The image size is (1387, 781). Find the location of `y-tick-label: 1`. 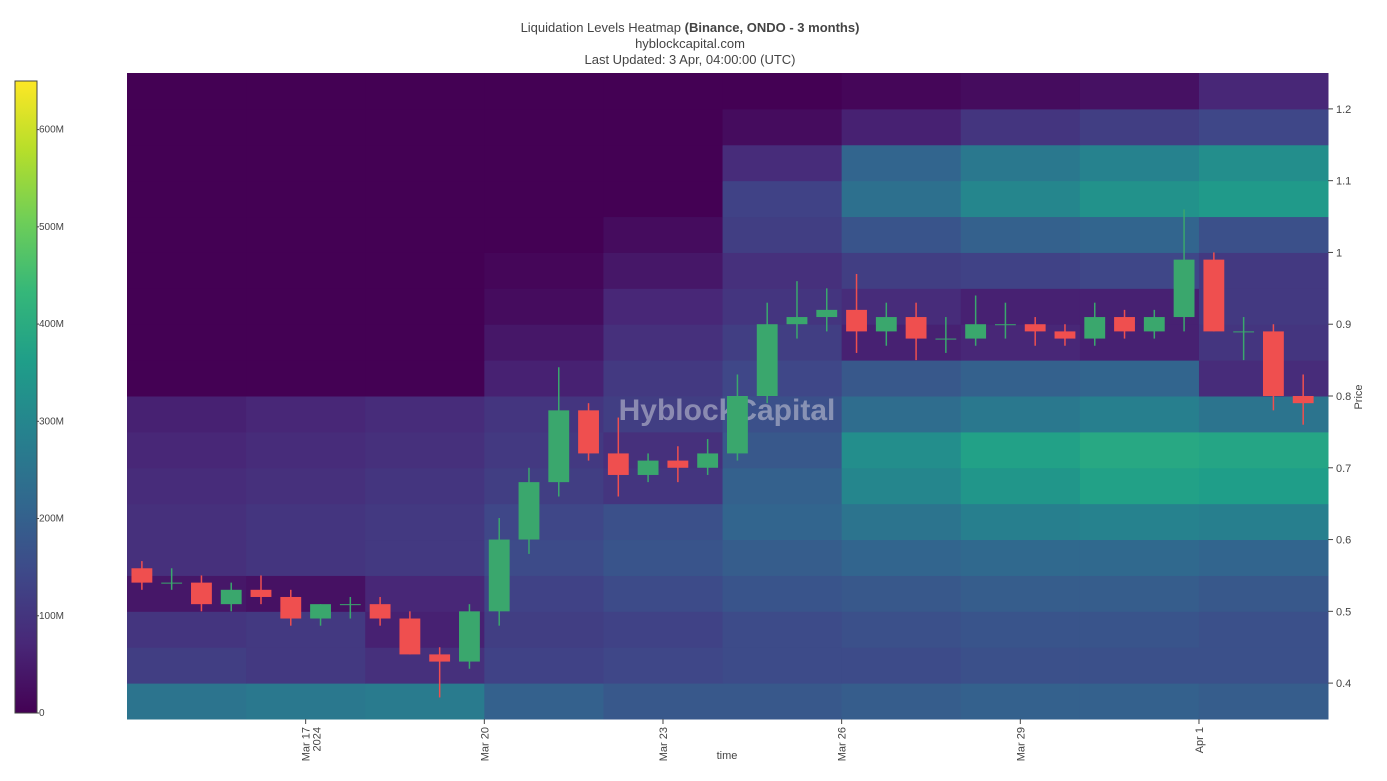

y-tick-label: 1 is located at coordinates (1339, 253).